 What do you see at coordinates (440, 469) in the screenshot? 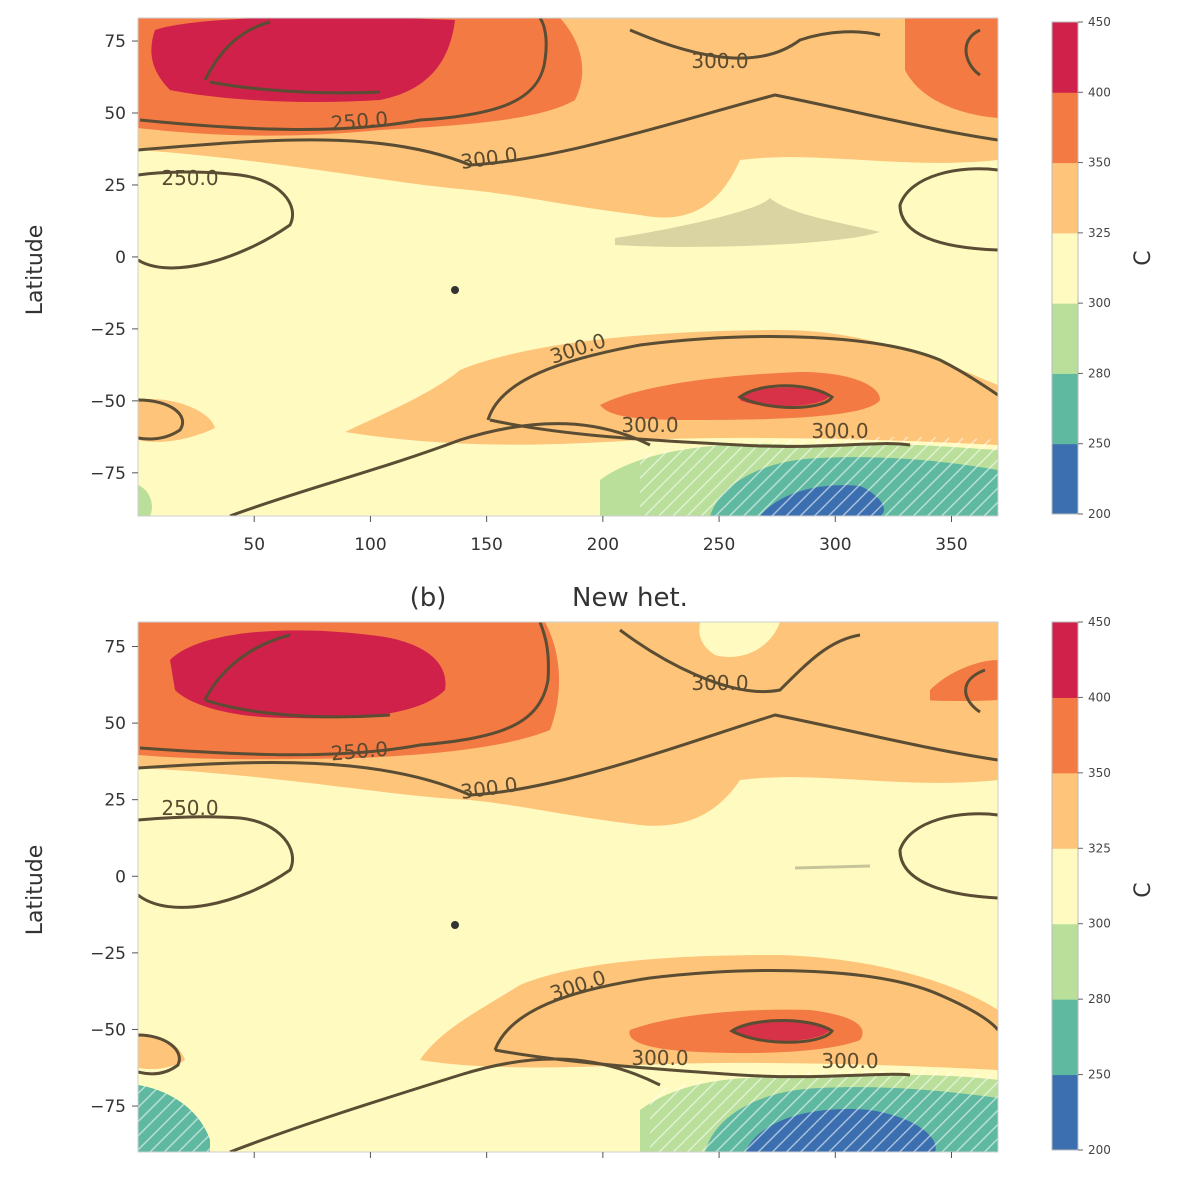
I see `panel-a-contour-southwest` at bounding box center [440, 469].